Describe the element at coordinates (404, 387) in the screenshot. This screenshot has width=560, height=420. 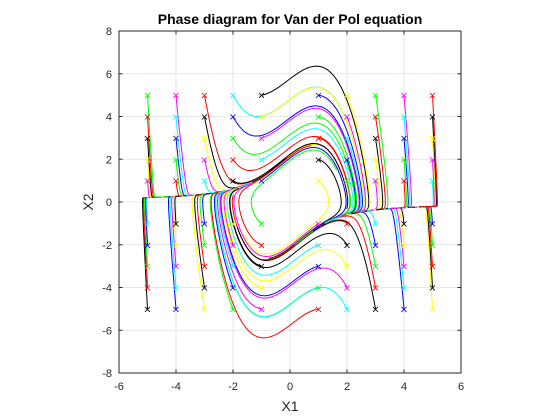
I see `x-tick-label: 4` at that location.